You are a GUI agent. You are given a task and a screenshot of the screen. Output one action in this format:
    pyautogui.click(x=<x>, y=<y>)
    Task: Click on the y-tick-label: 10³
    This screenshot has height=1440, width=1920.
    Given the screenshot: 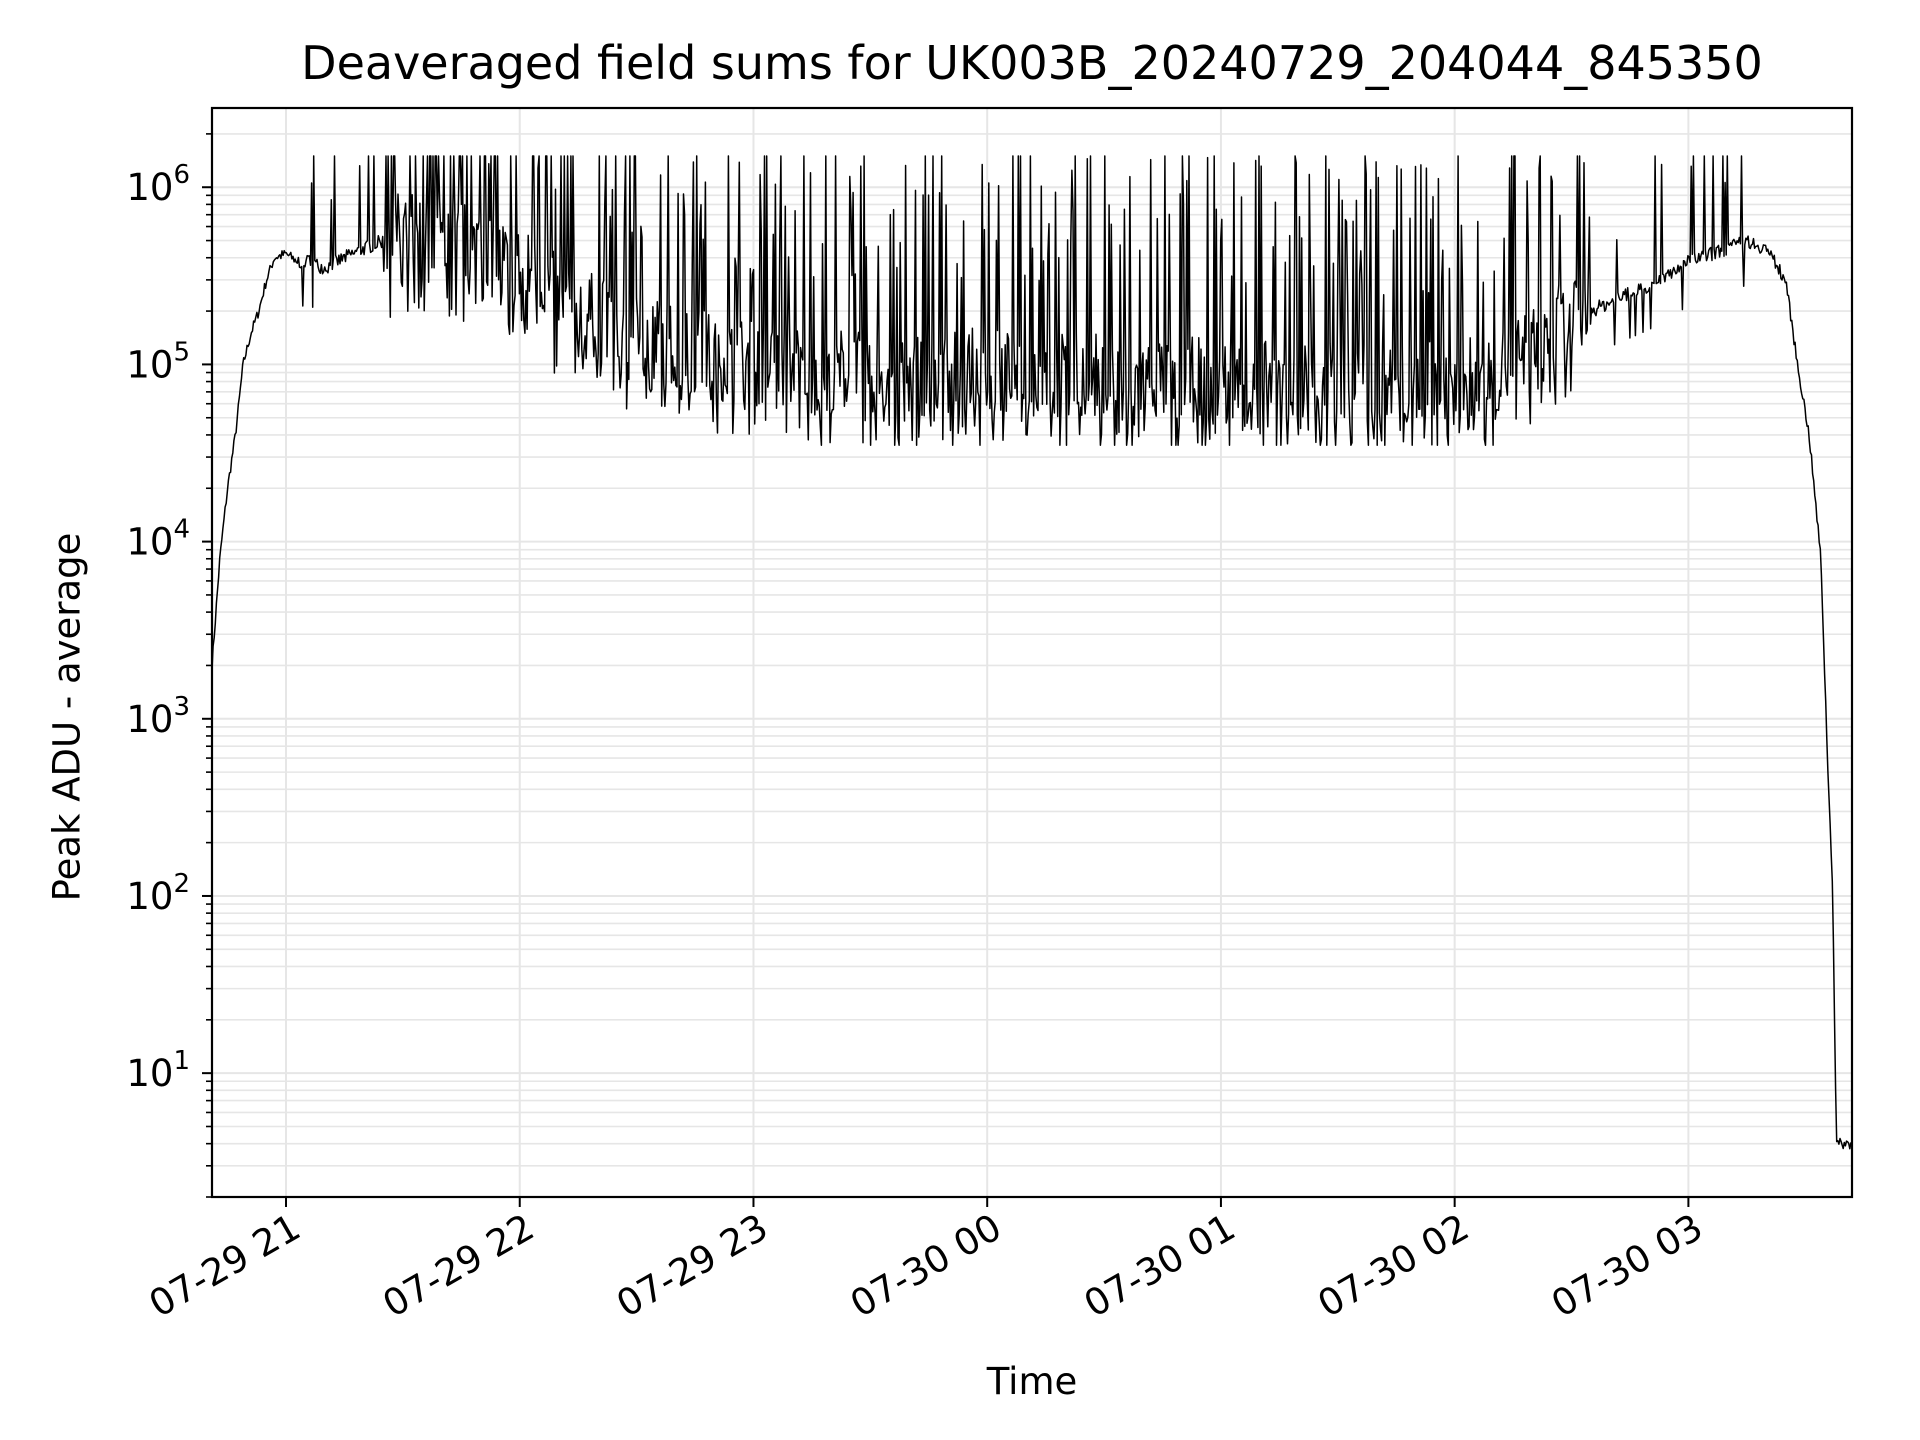 What is the action you would take?
    pyautogui.click(x=158, y=716)
    